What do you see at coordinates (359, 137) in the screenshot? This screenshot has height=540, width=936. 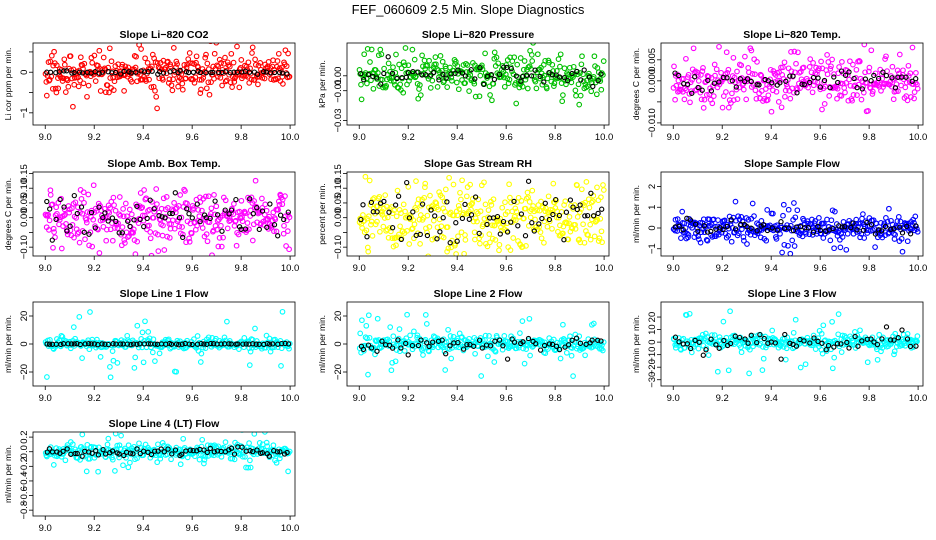 I see `x-tick-label: 9.0` at bounding box center [359, 137].